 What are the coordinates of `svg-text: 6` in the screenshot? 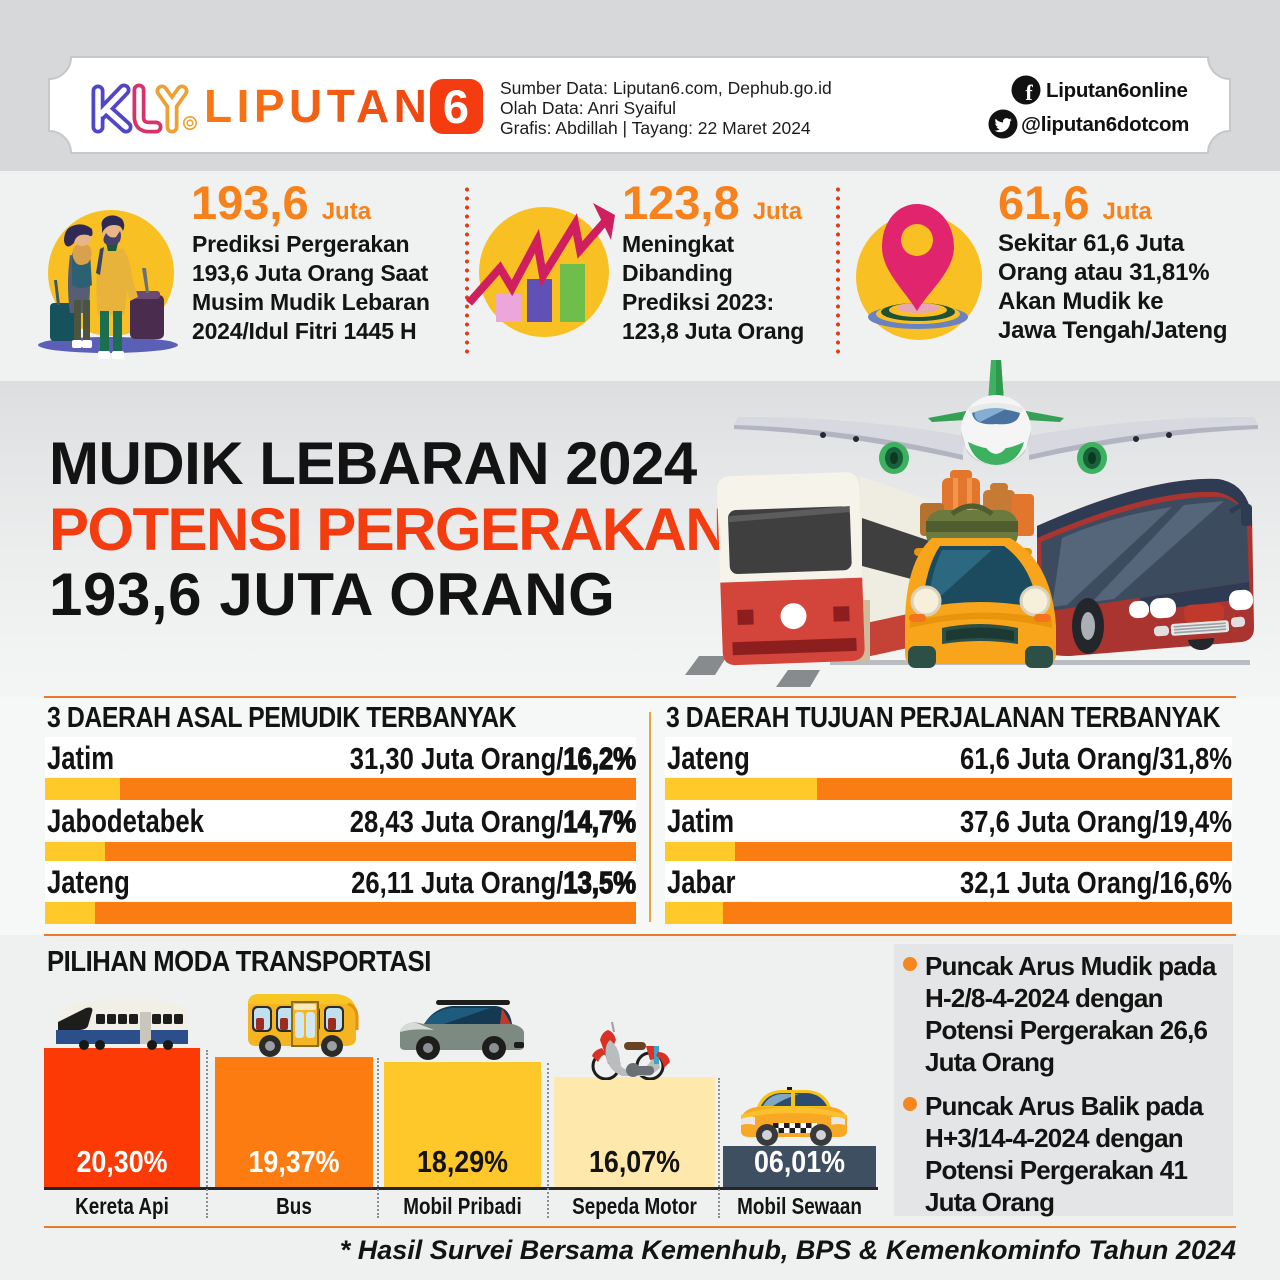 It's located at (456, 106).